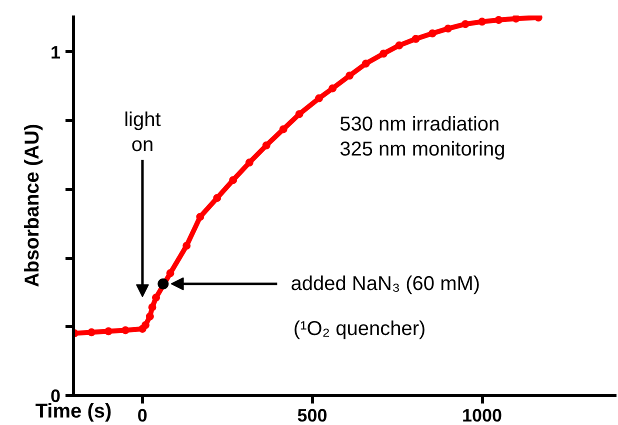 The height and width of the screenshot is (425, 618). I want to click on x-tick-label: 1000, so click(482, 415).